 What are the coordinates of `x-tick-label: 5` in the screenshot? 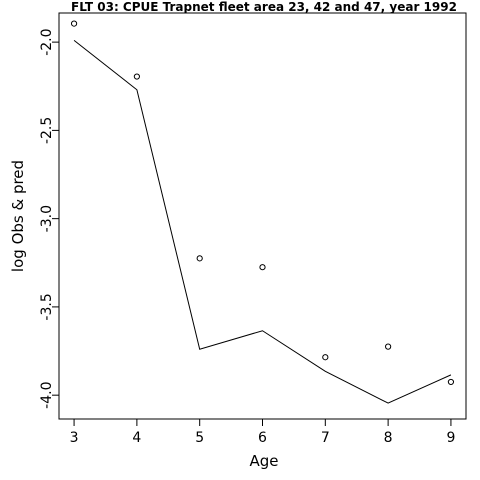 It's located at (199, 438).